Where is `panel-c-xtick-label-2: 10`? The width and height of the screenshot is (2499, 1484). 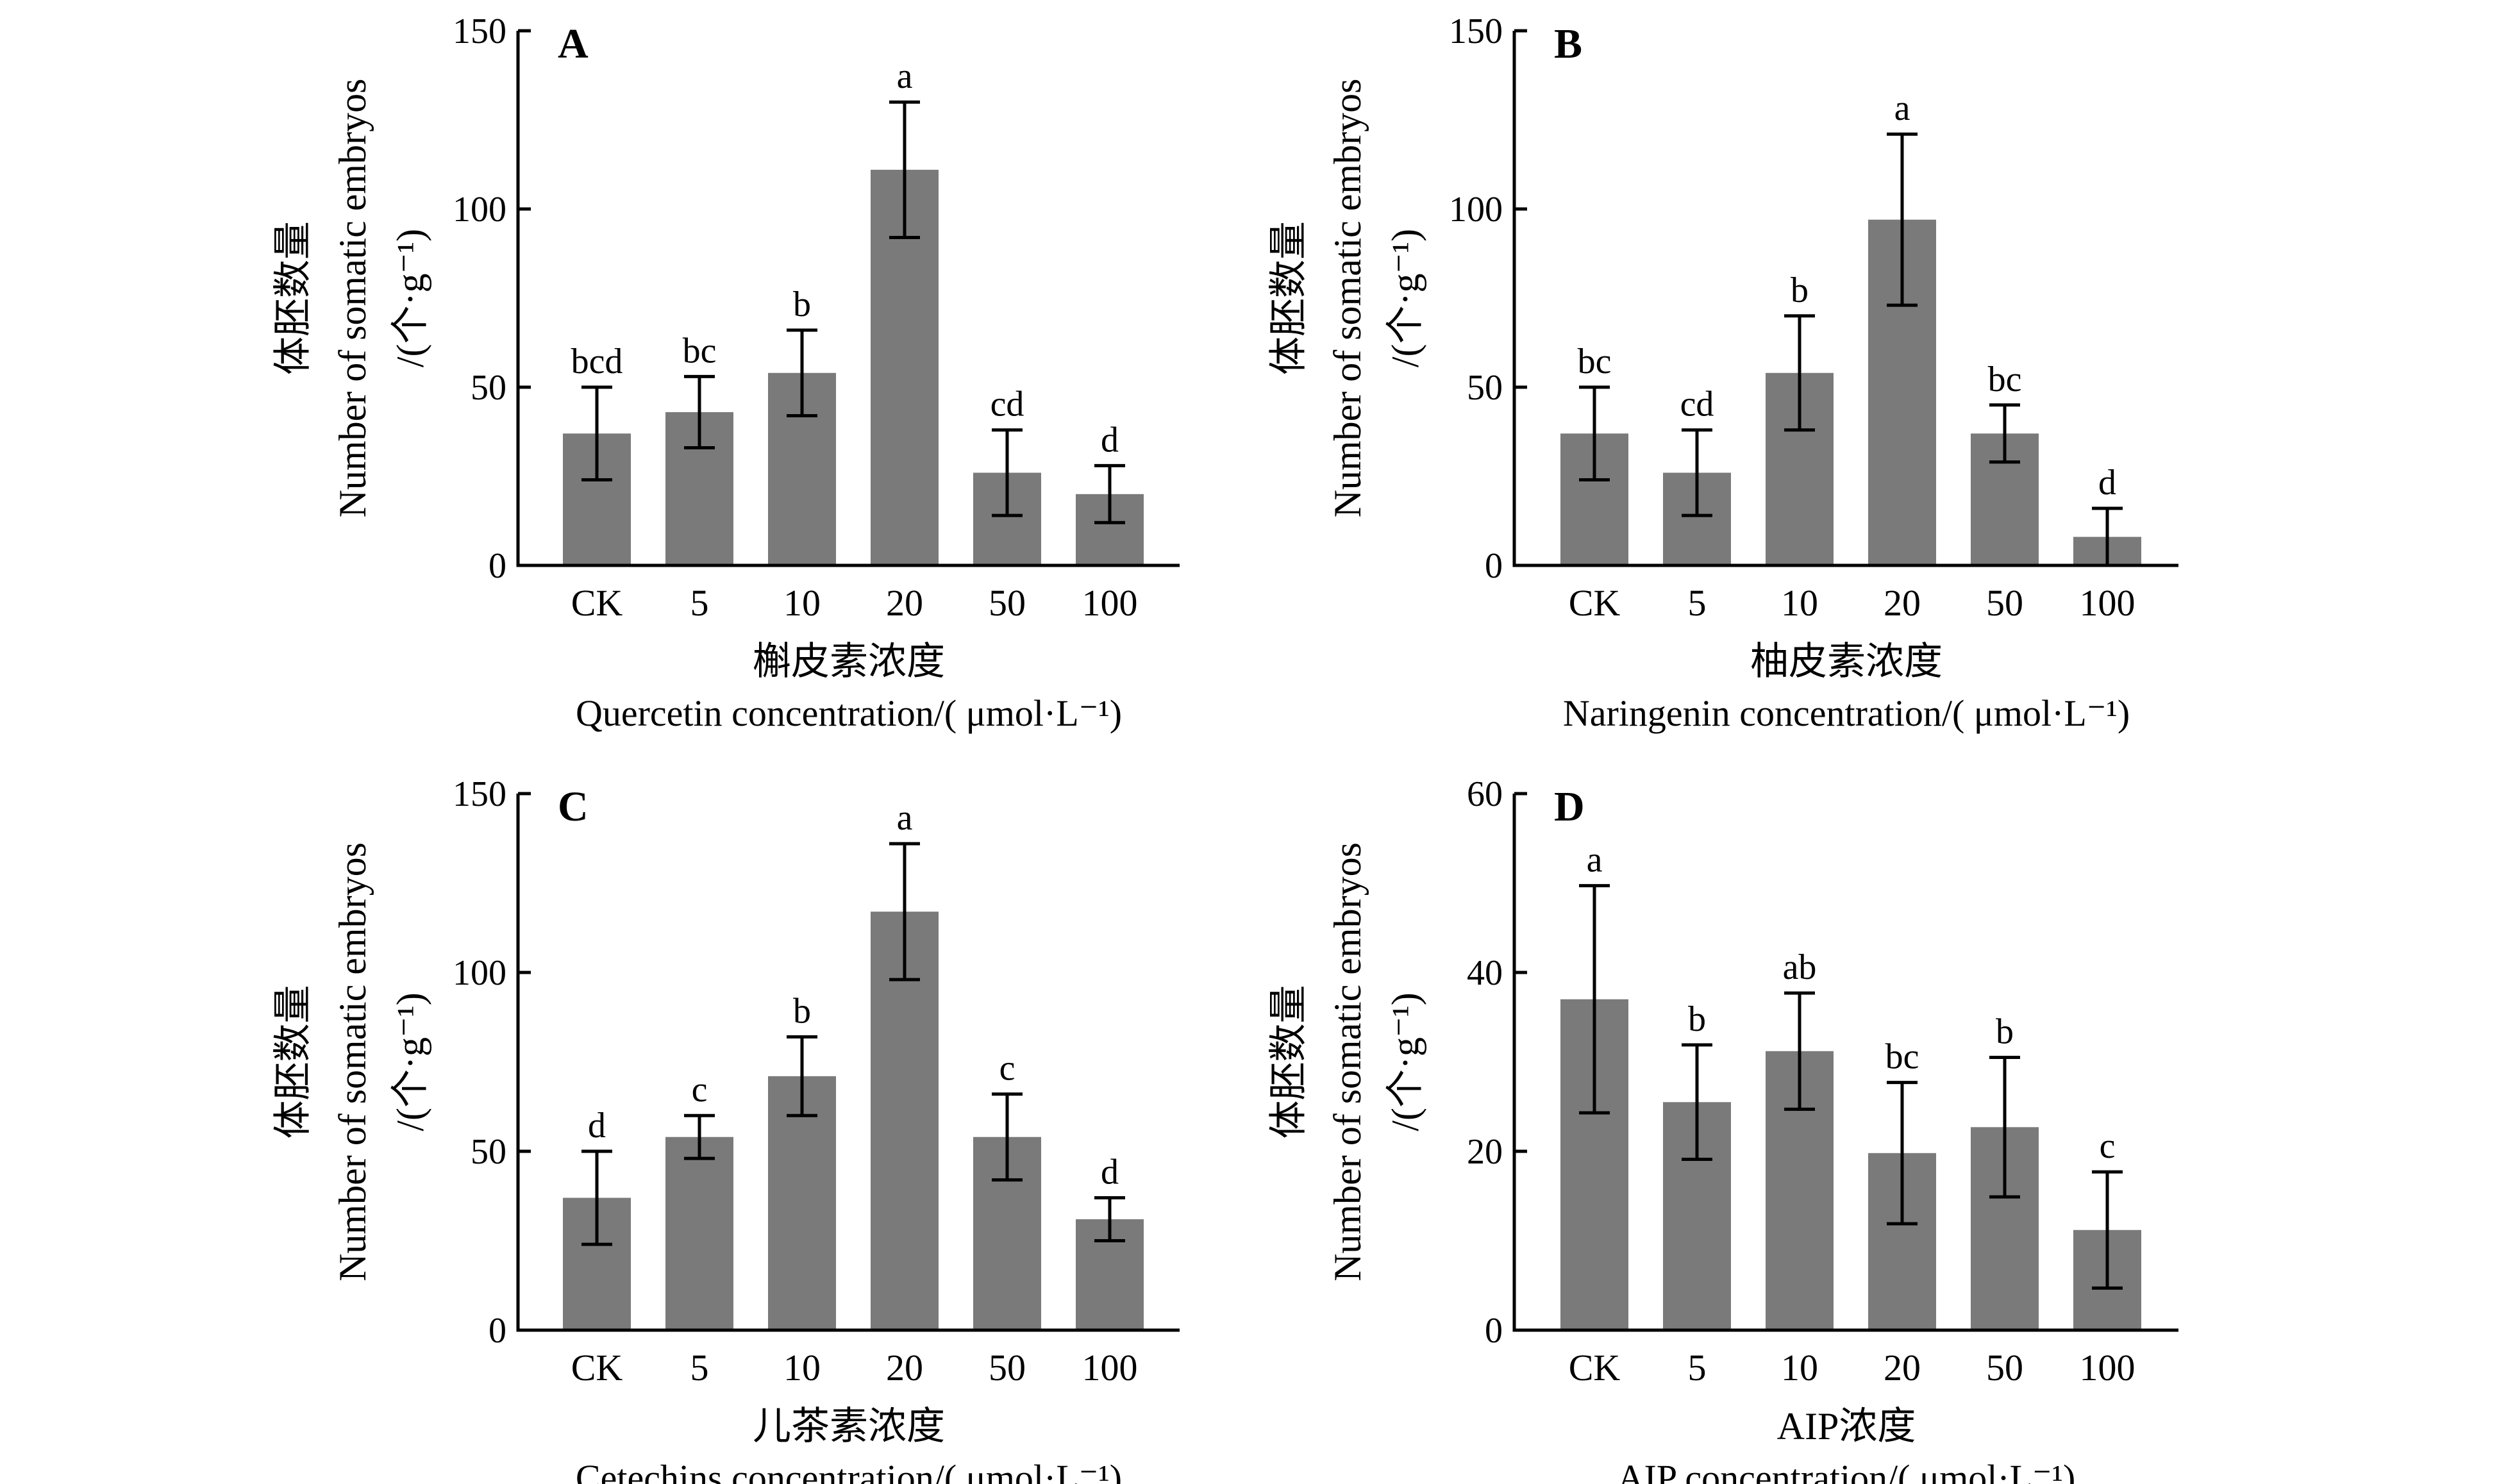
panel-c-xtick-label-2: 10 is located at coordinates (802, 1367).